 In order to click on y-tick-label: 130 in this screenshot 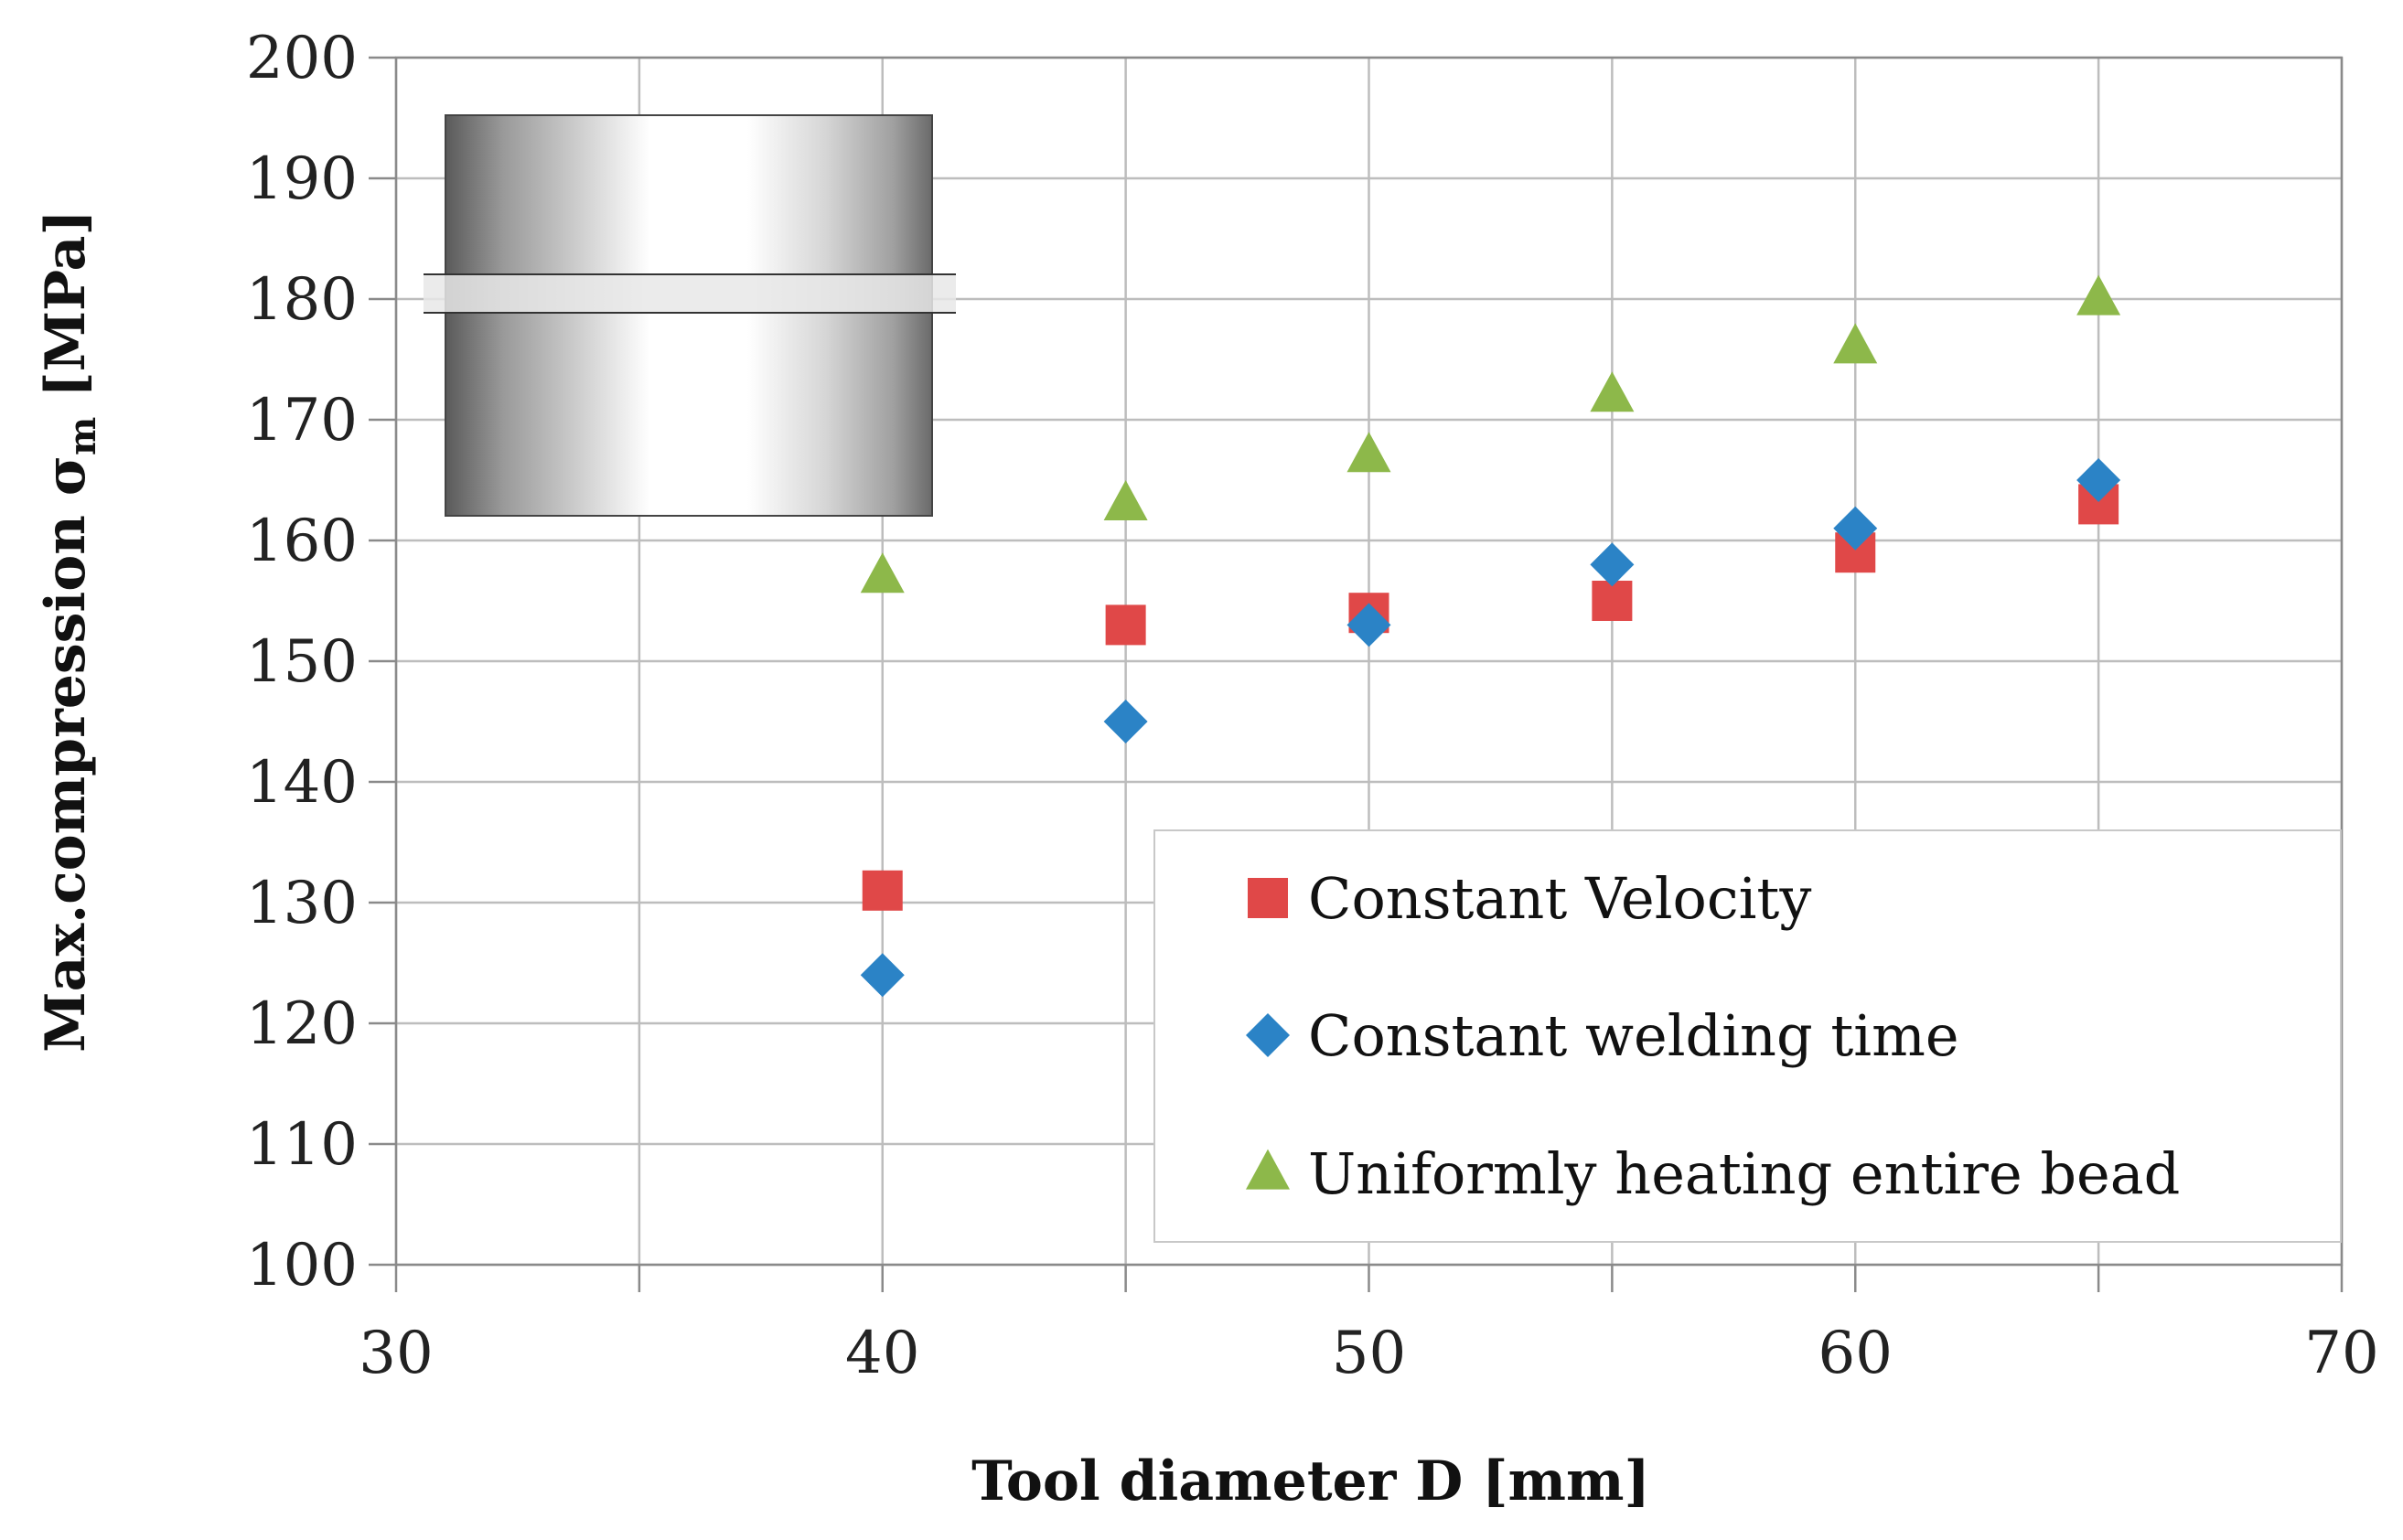, I will do `click(302, 904)`.